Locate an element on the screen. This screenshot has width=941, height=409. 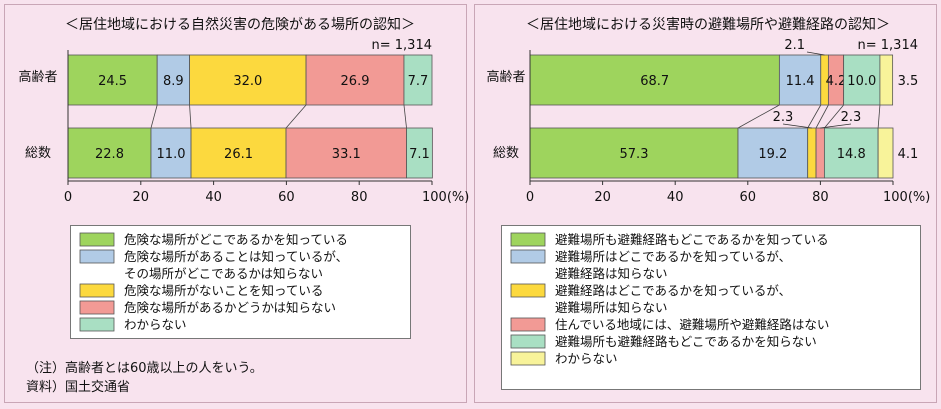
right-value-label-0-4: 10.0 is located at coordinates (861, 81).